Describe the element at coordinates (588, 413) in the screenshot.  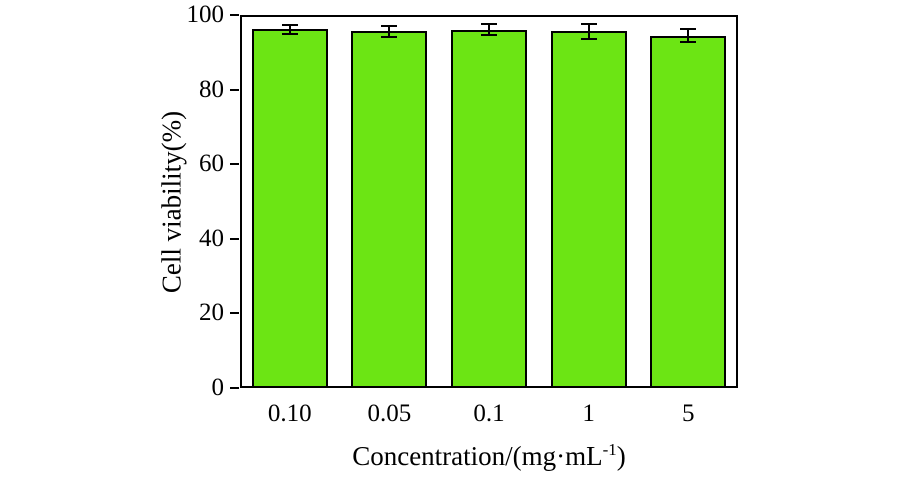
I see `x-tick-label: 1` at that location.